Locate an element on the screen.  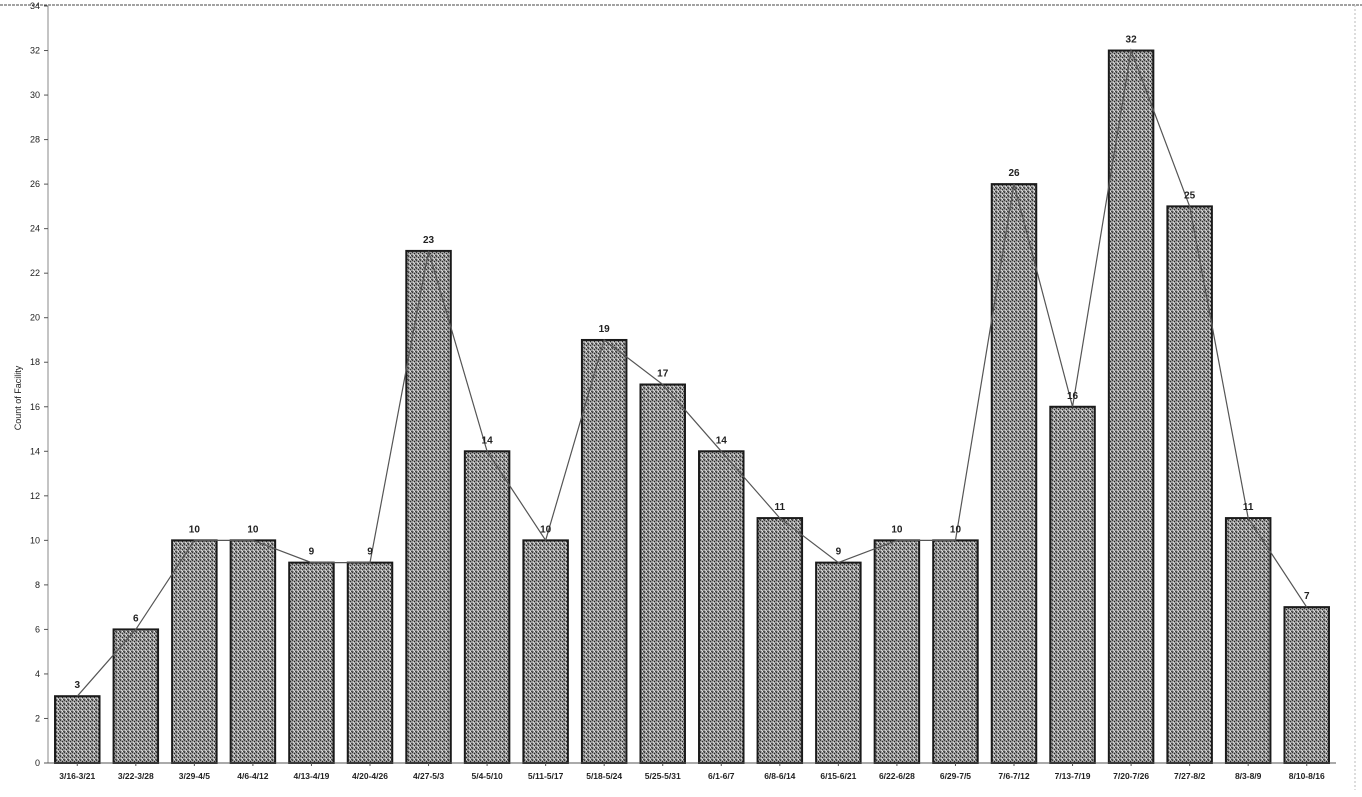
x-tick-label: 3/29-4/5 is located at coordinates (194, 776).